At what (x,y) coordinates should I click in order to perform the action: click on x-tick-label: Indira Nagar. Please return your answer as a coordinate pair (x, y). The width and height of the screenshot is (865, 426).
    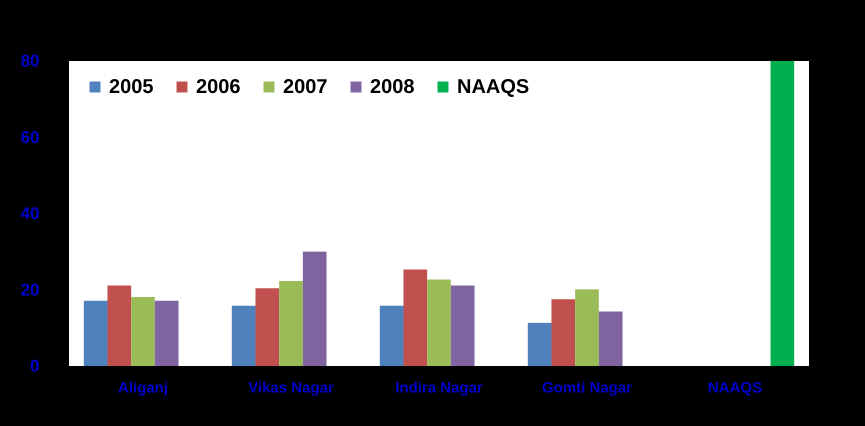
    Looking at the image, I should click on (439, 388).